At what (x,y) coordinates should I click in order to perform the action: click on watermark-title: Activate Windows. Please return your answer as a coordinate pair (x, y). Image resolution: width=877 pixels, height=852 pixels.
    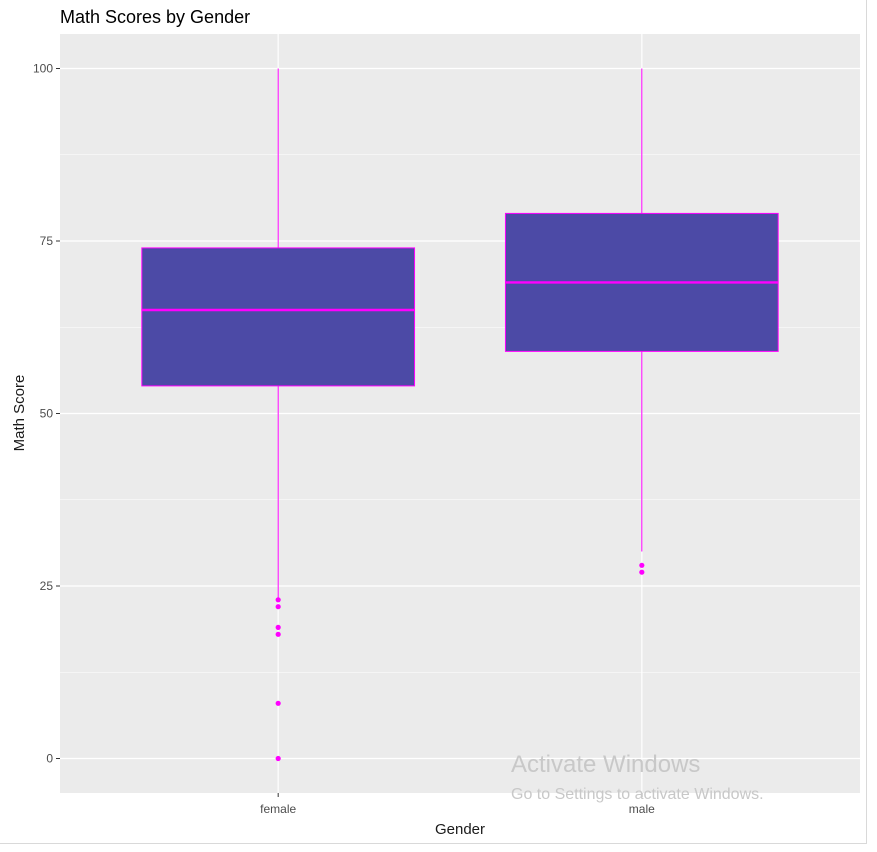
    Looking at the image, I should click on (605, 764).